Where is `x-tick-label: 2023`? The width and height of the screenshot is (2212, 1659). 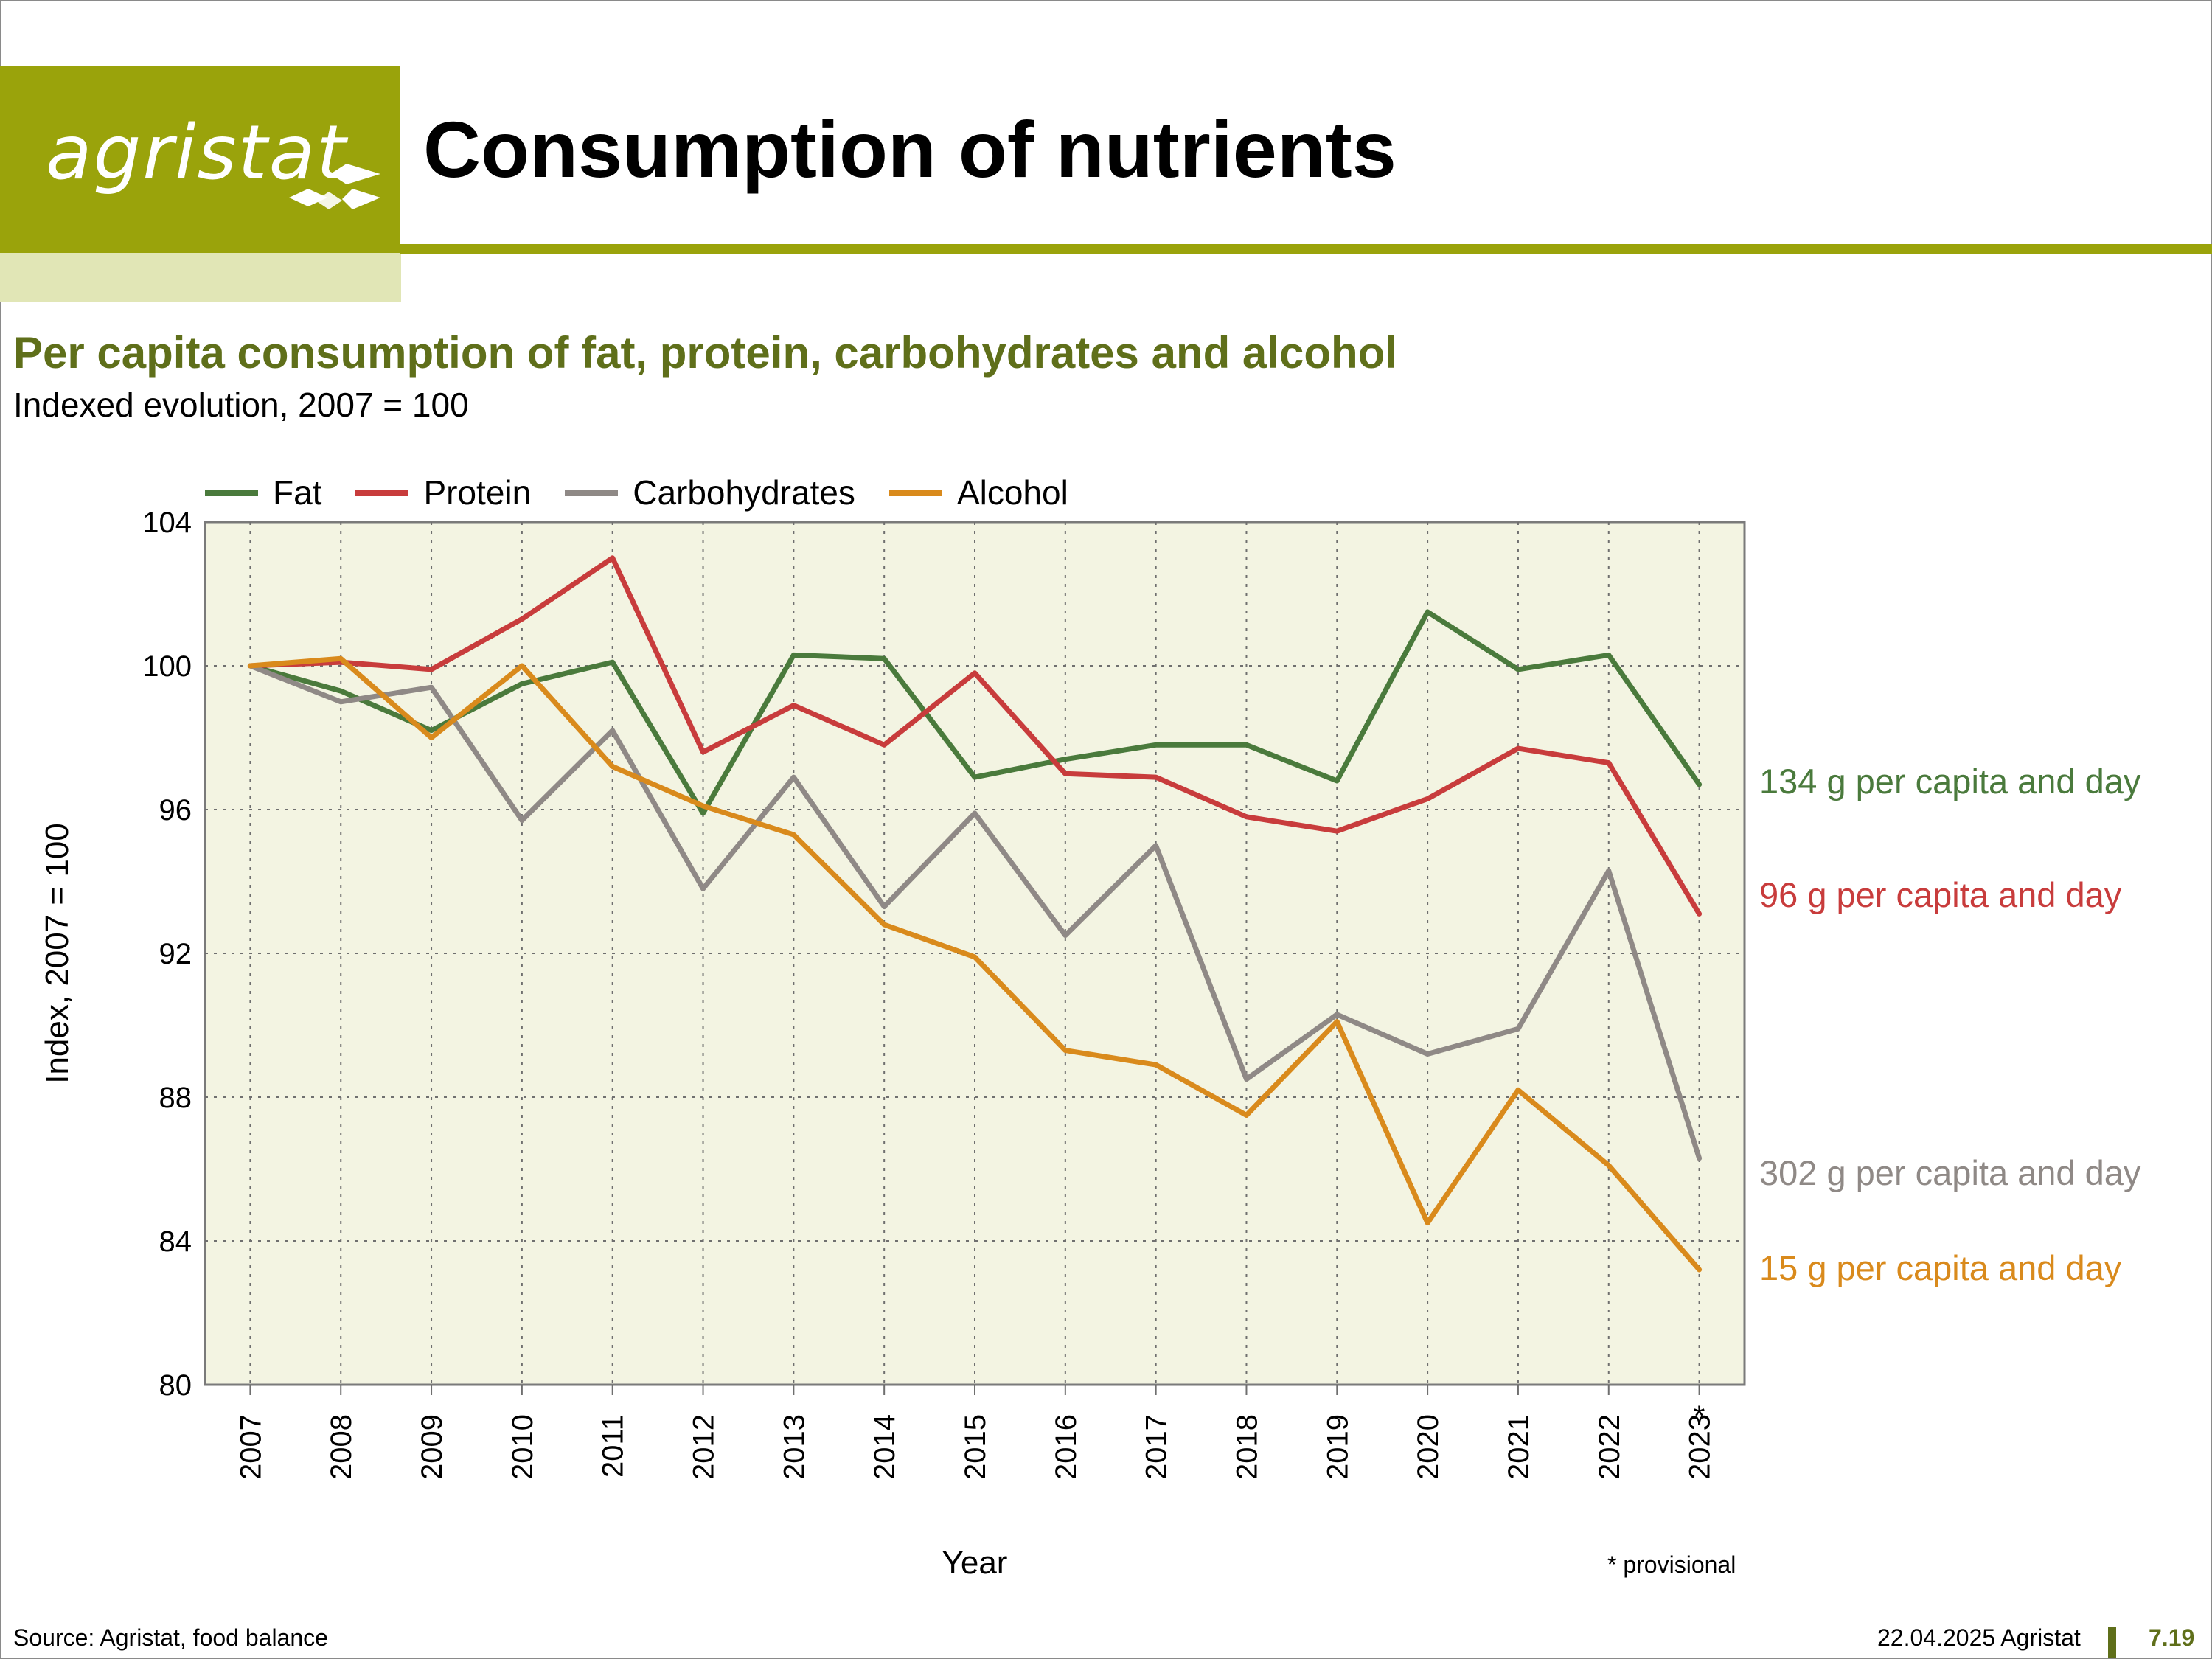 x-tick-label: 2023 is located at coordinates (1700, 1447).